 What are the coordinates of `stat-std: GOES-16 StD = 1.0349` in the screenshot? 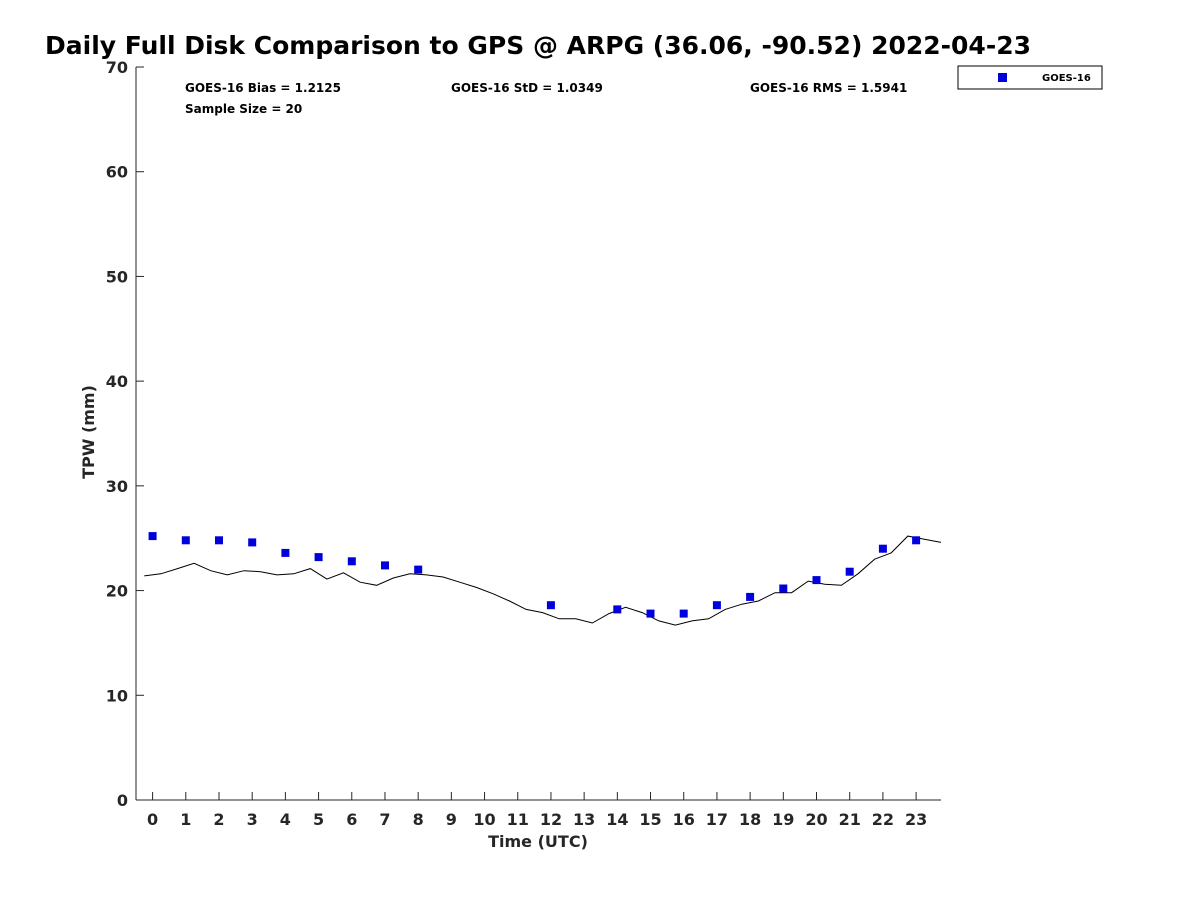 It's located at (527, 88).